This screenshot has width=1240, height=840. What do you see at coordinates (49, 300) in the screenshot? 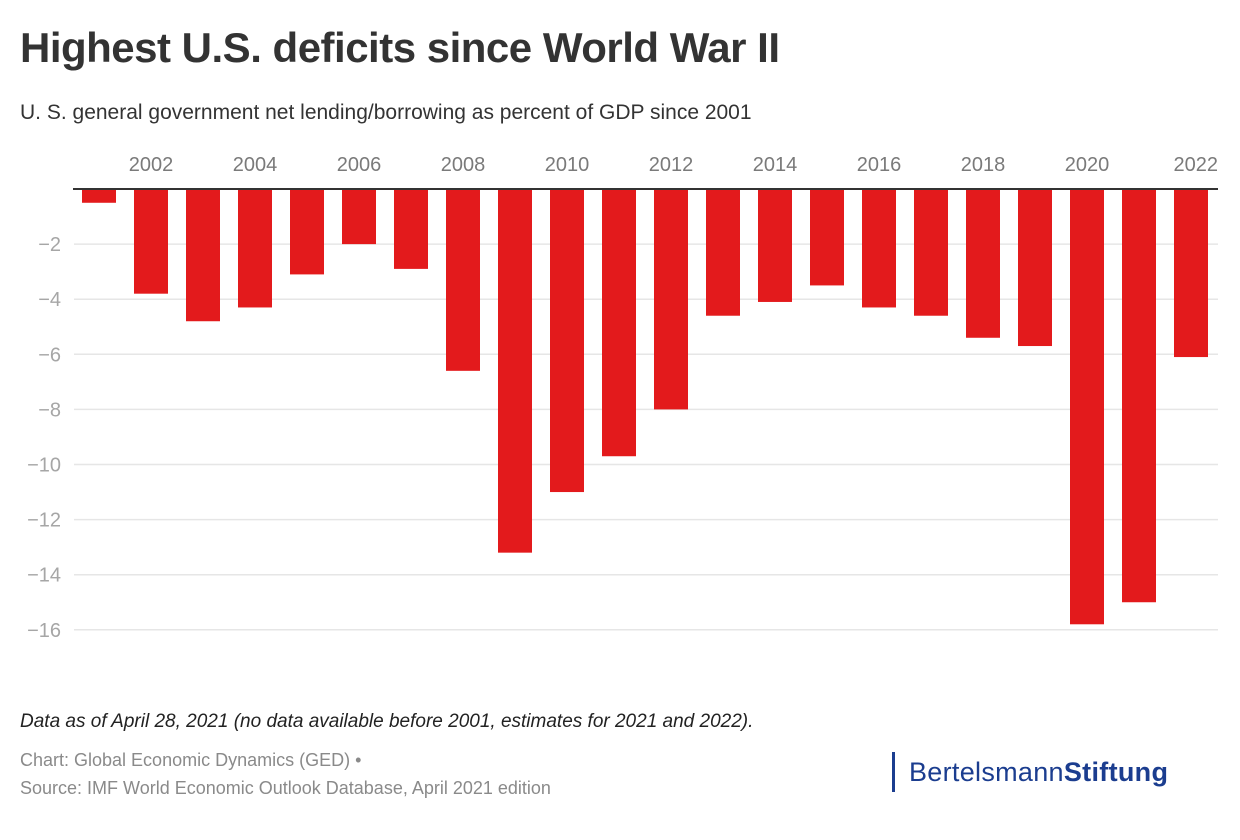
I see `y-tick-label: −4` at bounding box center [49, 300].